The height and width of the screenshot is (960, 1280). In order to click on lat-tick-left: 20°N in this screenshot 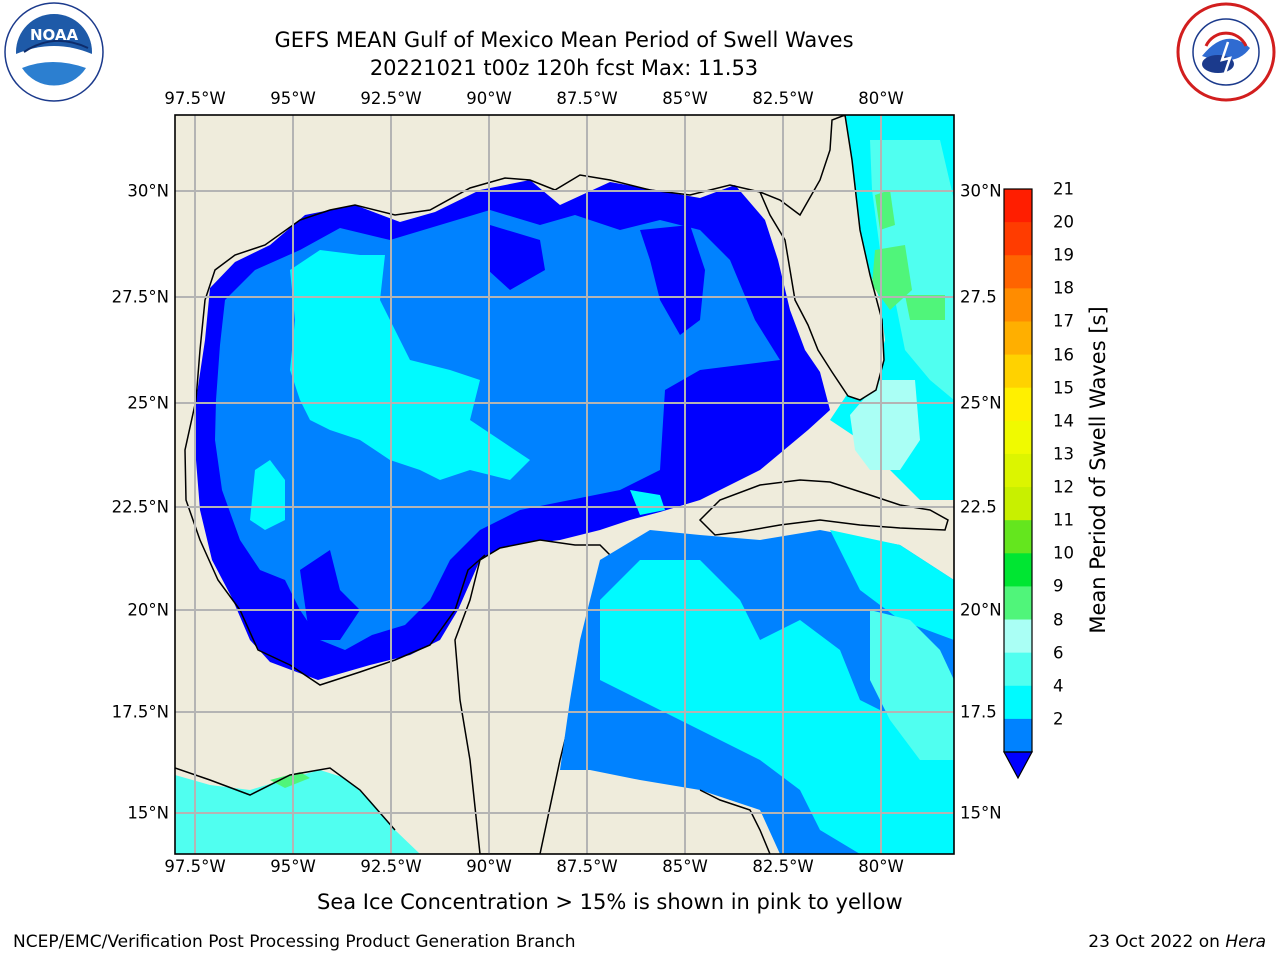, I will do `click(148, 610)`.